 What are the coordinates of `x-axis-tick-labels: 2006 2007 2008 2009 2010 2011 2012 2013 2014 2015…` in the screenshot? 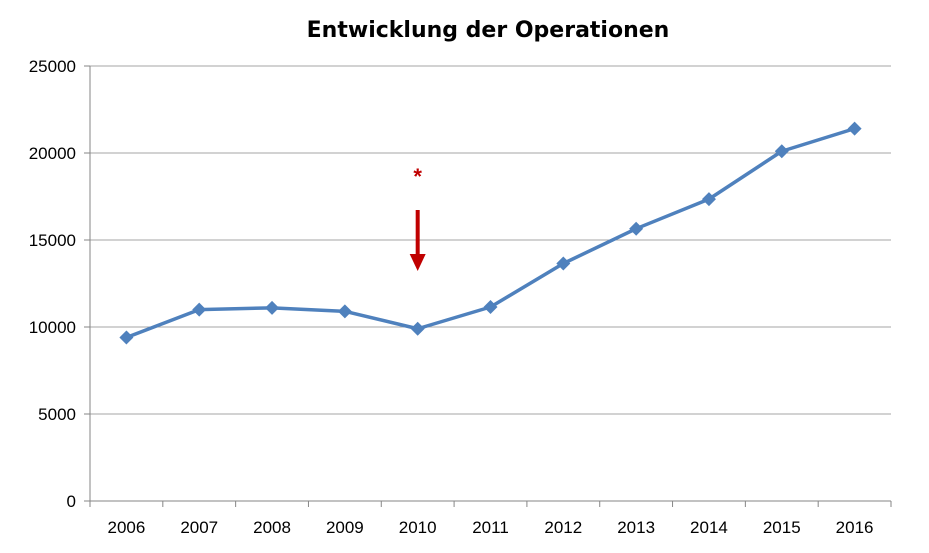 It's located at (490, 527).